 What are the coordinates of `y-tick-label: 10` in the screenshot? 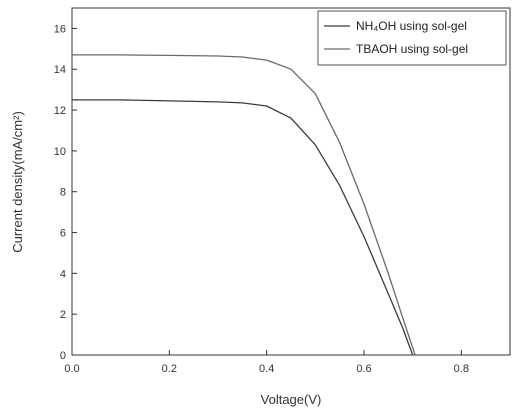 It's located at (60, 152).